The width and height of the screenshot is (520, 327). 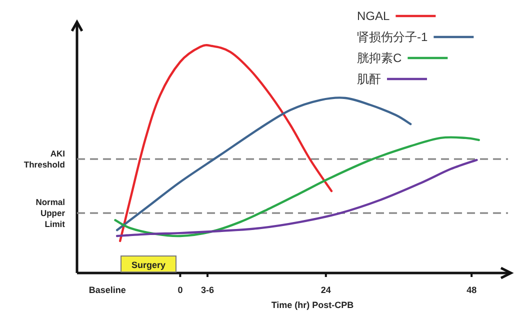 What do you see at coordinates (379, 58) in the screenshot?
I see `legend-label: 胱抑素C` at bounding box center [379, 58].